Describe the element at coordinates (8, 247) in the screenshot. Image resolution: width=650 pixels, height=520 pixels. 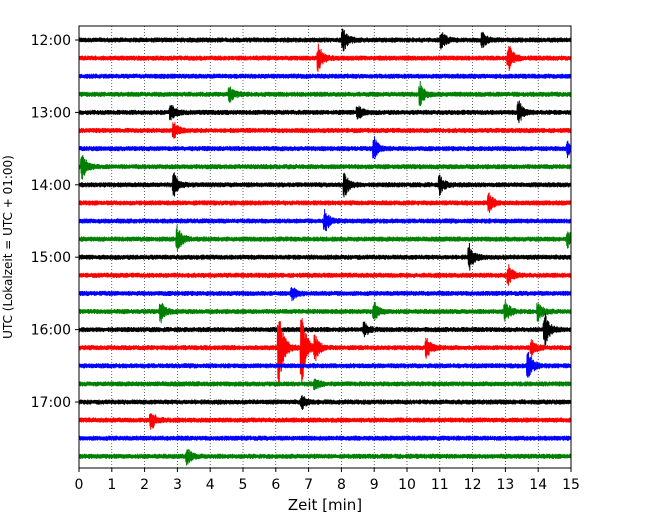
I see `y-axis-label: UTC (Lokalzeit = UTC + 01:00)` at that location.